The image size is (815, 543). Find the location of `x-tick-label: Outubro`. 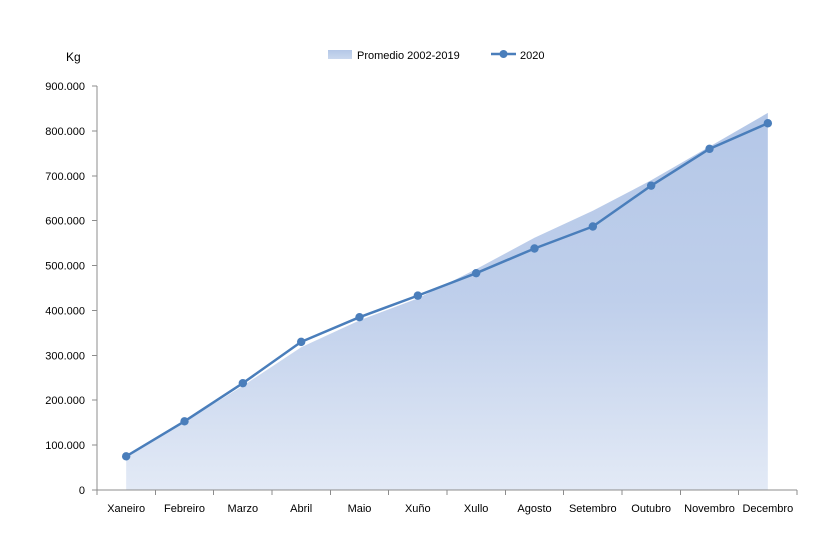

x-tick-label: Outubro is located at coordinates (651, 509).